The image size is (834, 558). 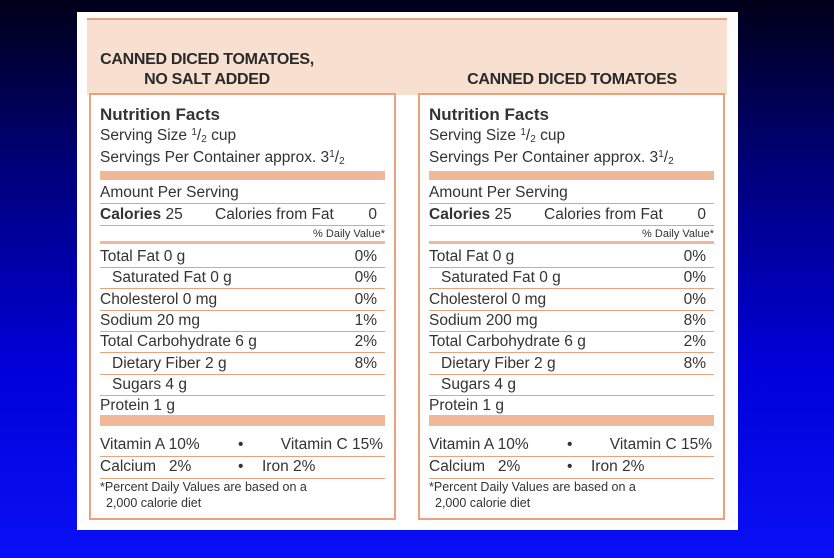 I want to click on left-product-title: CANNED DICED TOMATOES, NO SALT ADDED, so click(x=207, y=70).